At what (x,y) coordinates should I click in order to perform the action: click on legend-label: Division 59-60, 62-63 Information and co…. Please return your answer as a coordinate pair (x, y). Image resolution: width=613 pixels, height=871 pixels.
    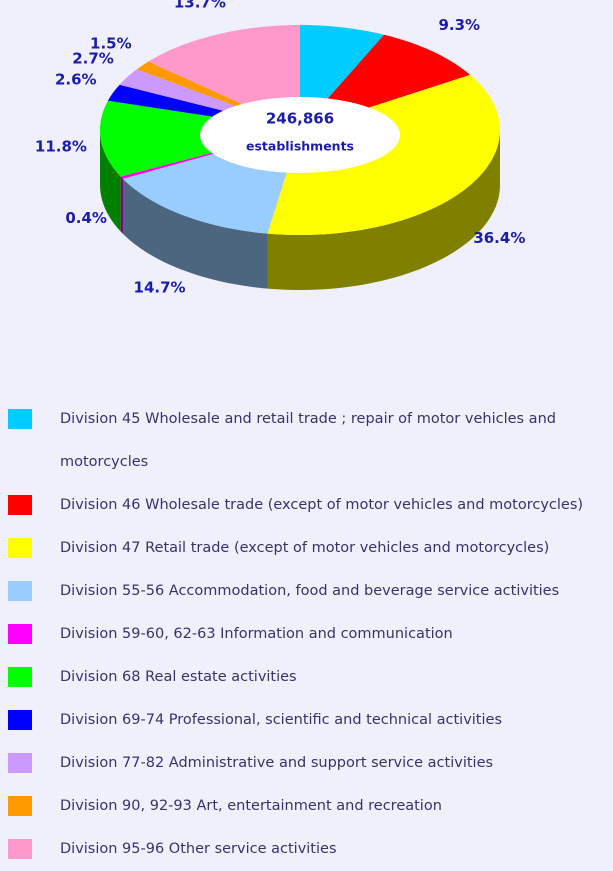
    Looking at the image, I should click on (256, 634).